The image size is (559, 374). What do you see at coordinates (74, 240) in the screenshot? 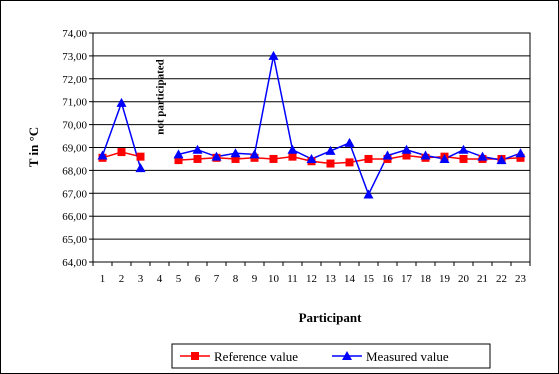
I see `y-tick-label: 65,00` at bounding box center [74, 240].